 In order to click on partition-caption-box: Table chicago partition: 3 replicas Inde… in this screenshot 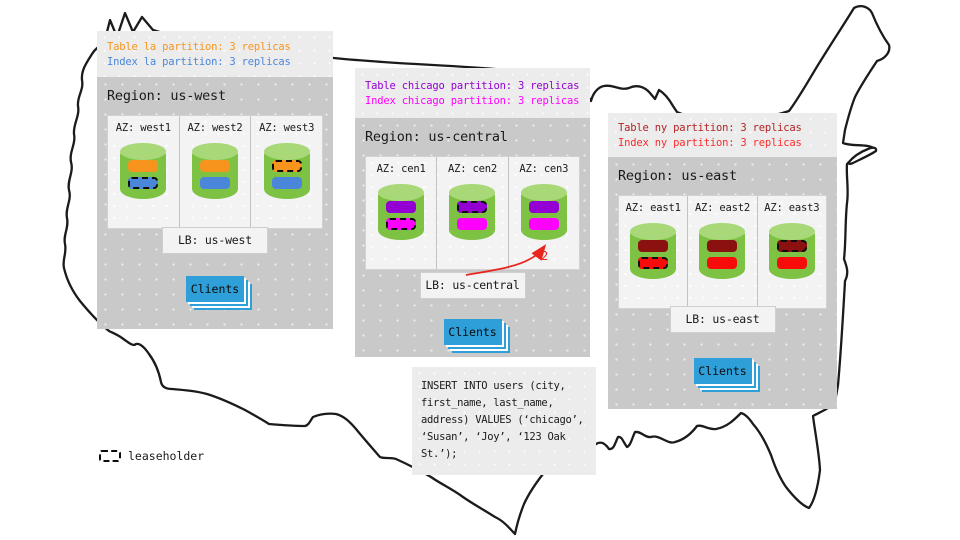, I will do `click(472, 93)`.